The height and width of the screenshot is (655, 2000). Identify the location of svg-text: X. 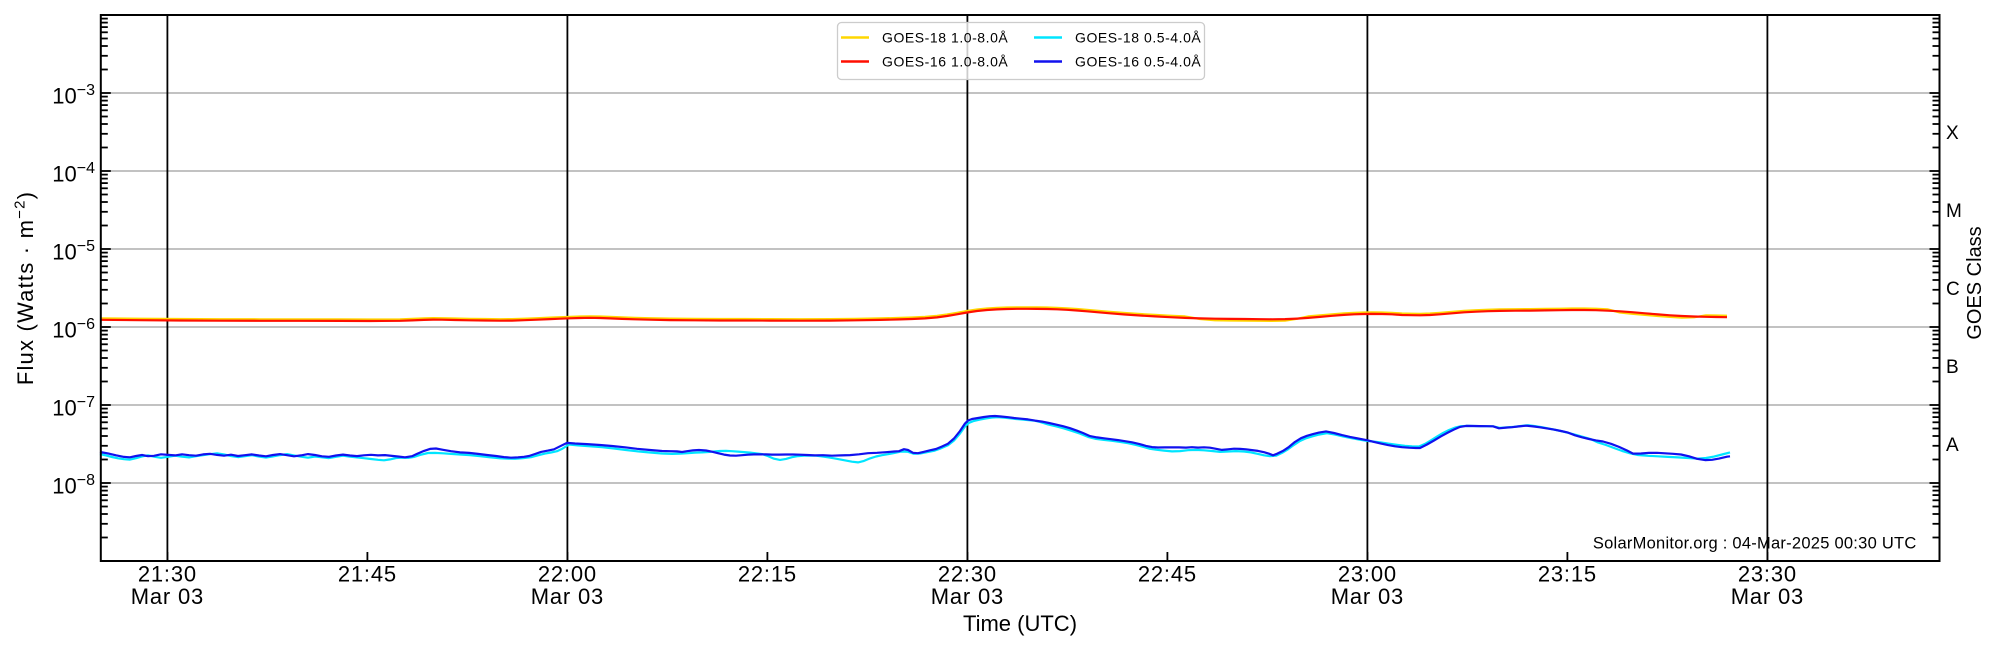
(1952, 133).